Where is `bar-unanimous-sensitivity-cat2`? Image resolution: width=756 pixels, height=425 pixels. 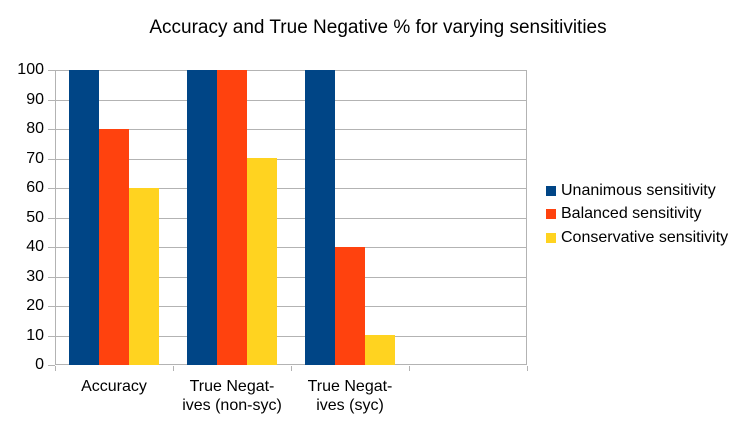
bar-unanimous-sensitivity-cat2 is located at coordinates (320, 217).